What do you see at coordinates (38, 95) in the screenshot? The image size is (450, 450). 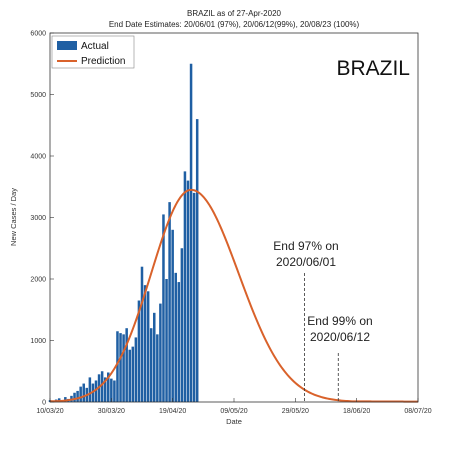 I see `y-tick-label: 5000` at bounding box center [38, 95].